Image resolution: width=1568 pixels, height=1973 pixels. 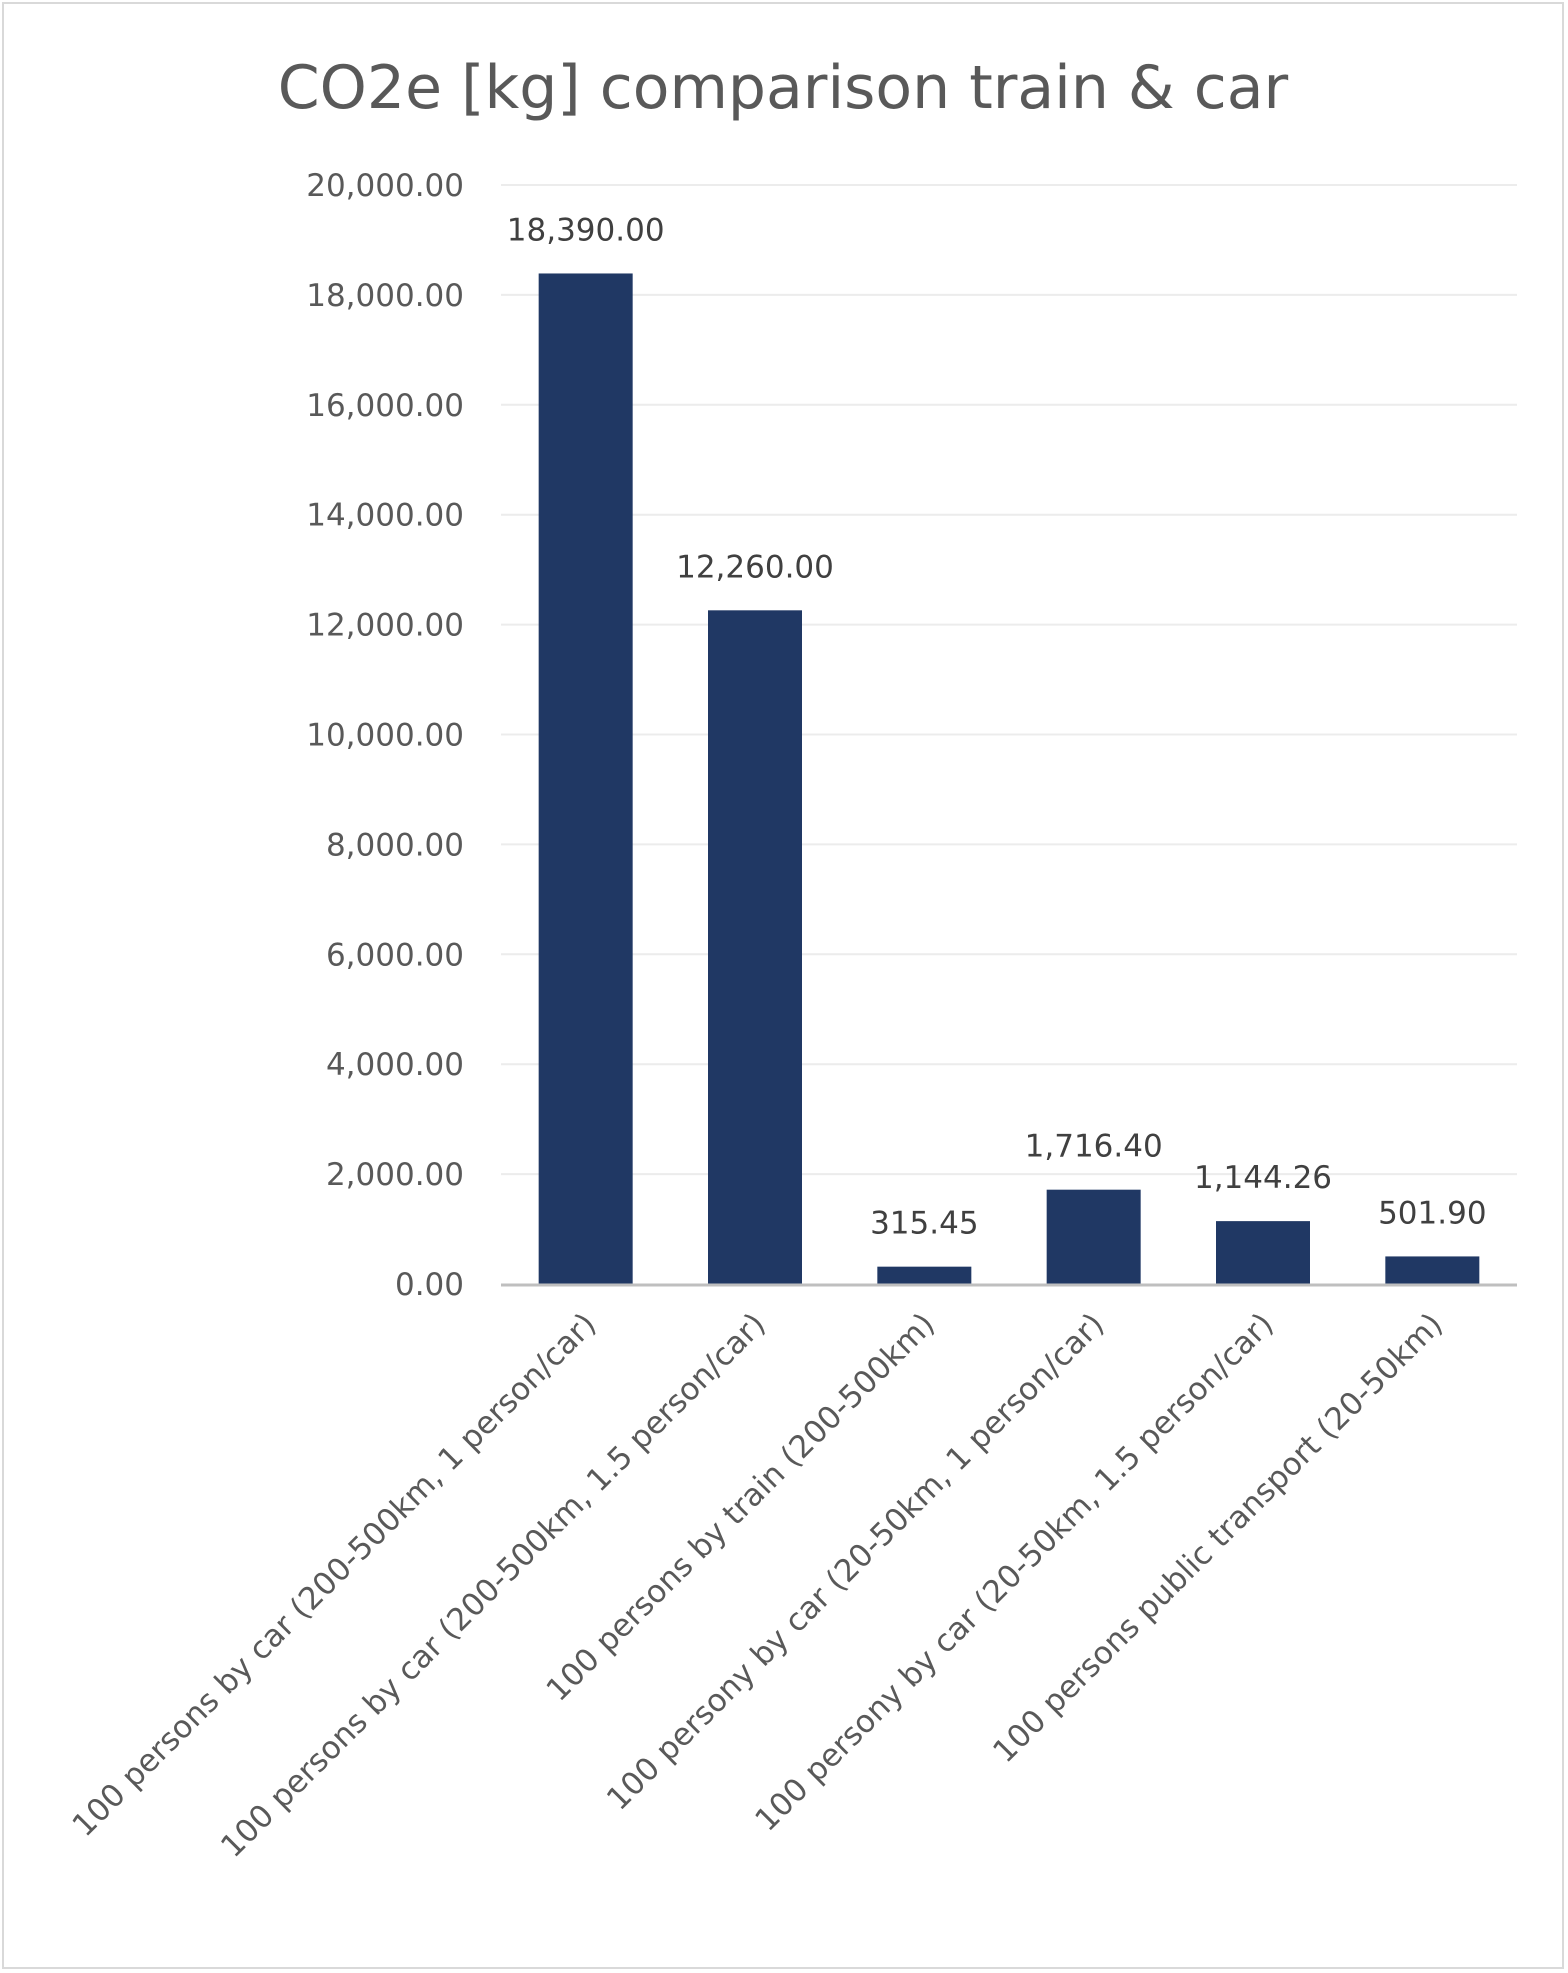 What do you see at coordinates (385, 406) in the screenshot?
I see `y-tick-label: 16,000.00` at bounding box center [385, 406].